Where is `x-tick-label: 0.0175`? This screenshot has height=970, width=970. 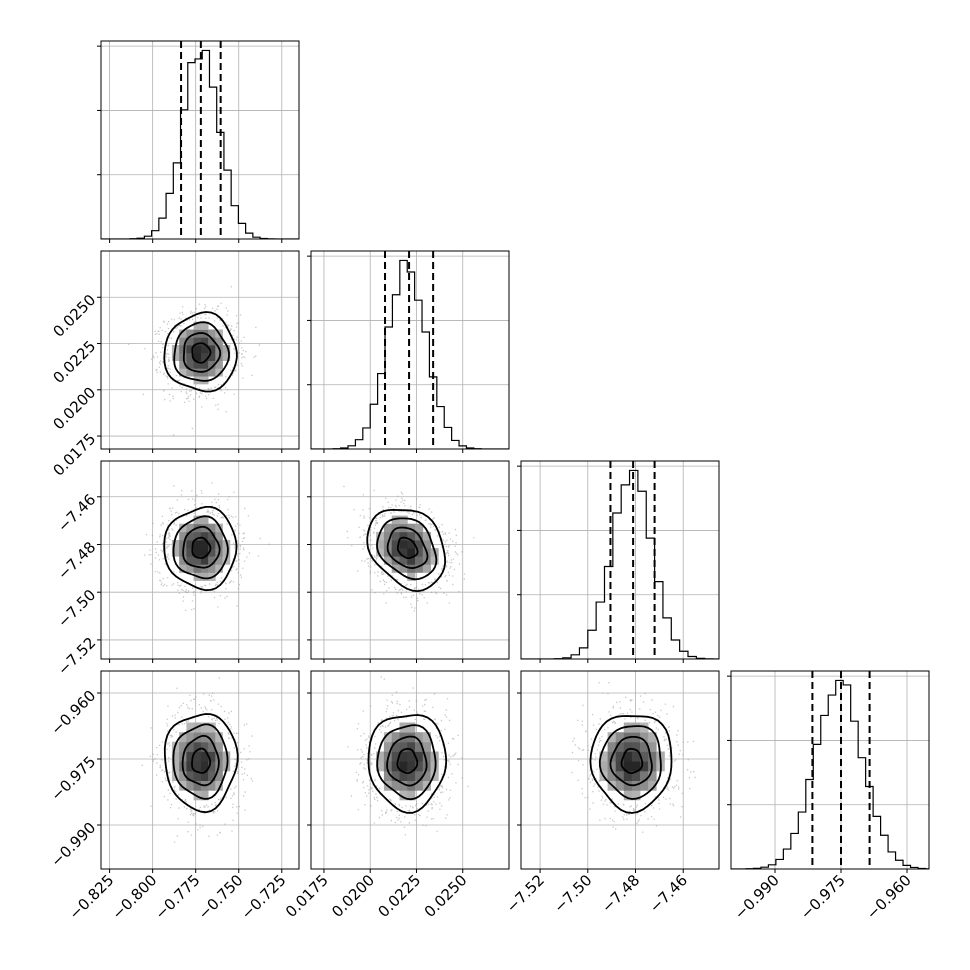 x-tick-label: 0.0175 is located at coordinates (307, 896).